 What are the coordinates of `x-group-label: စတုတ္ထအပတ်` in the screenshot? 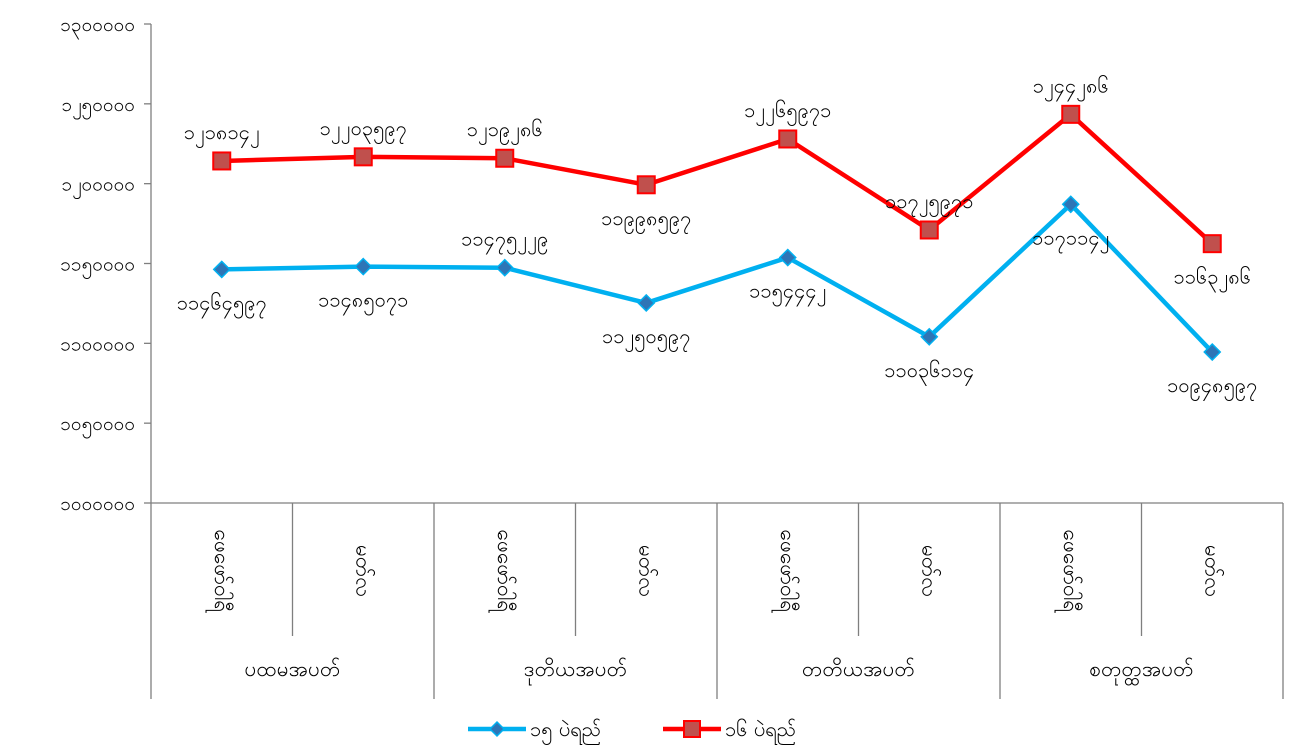 It's located at (1141, 671).